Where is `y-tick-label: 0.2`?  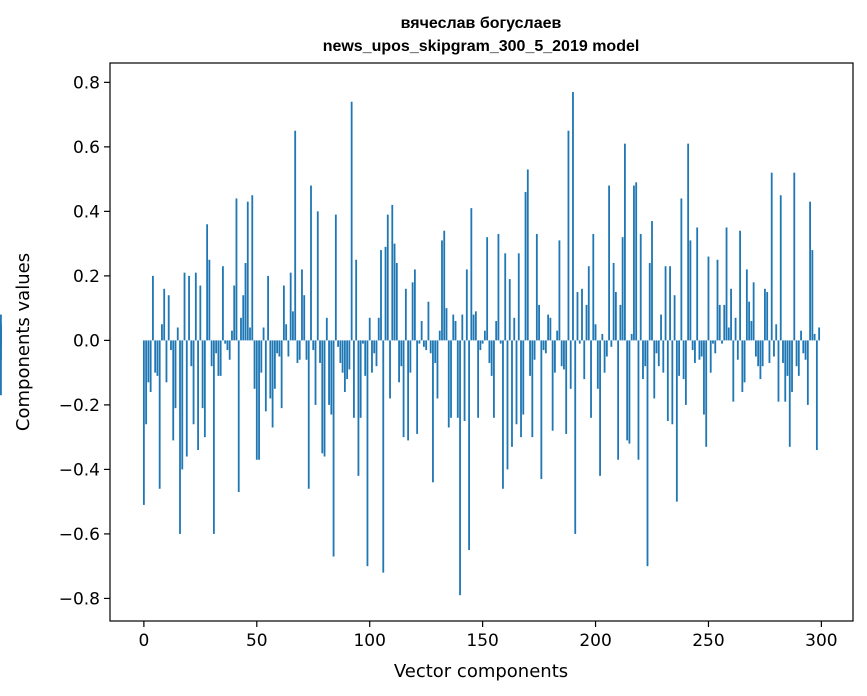 y-tick-label: 0.2 is located at coordinates (86, 277).